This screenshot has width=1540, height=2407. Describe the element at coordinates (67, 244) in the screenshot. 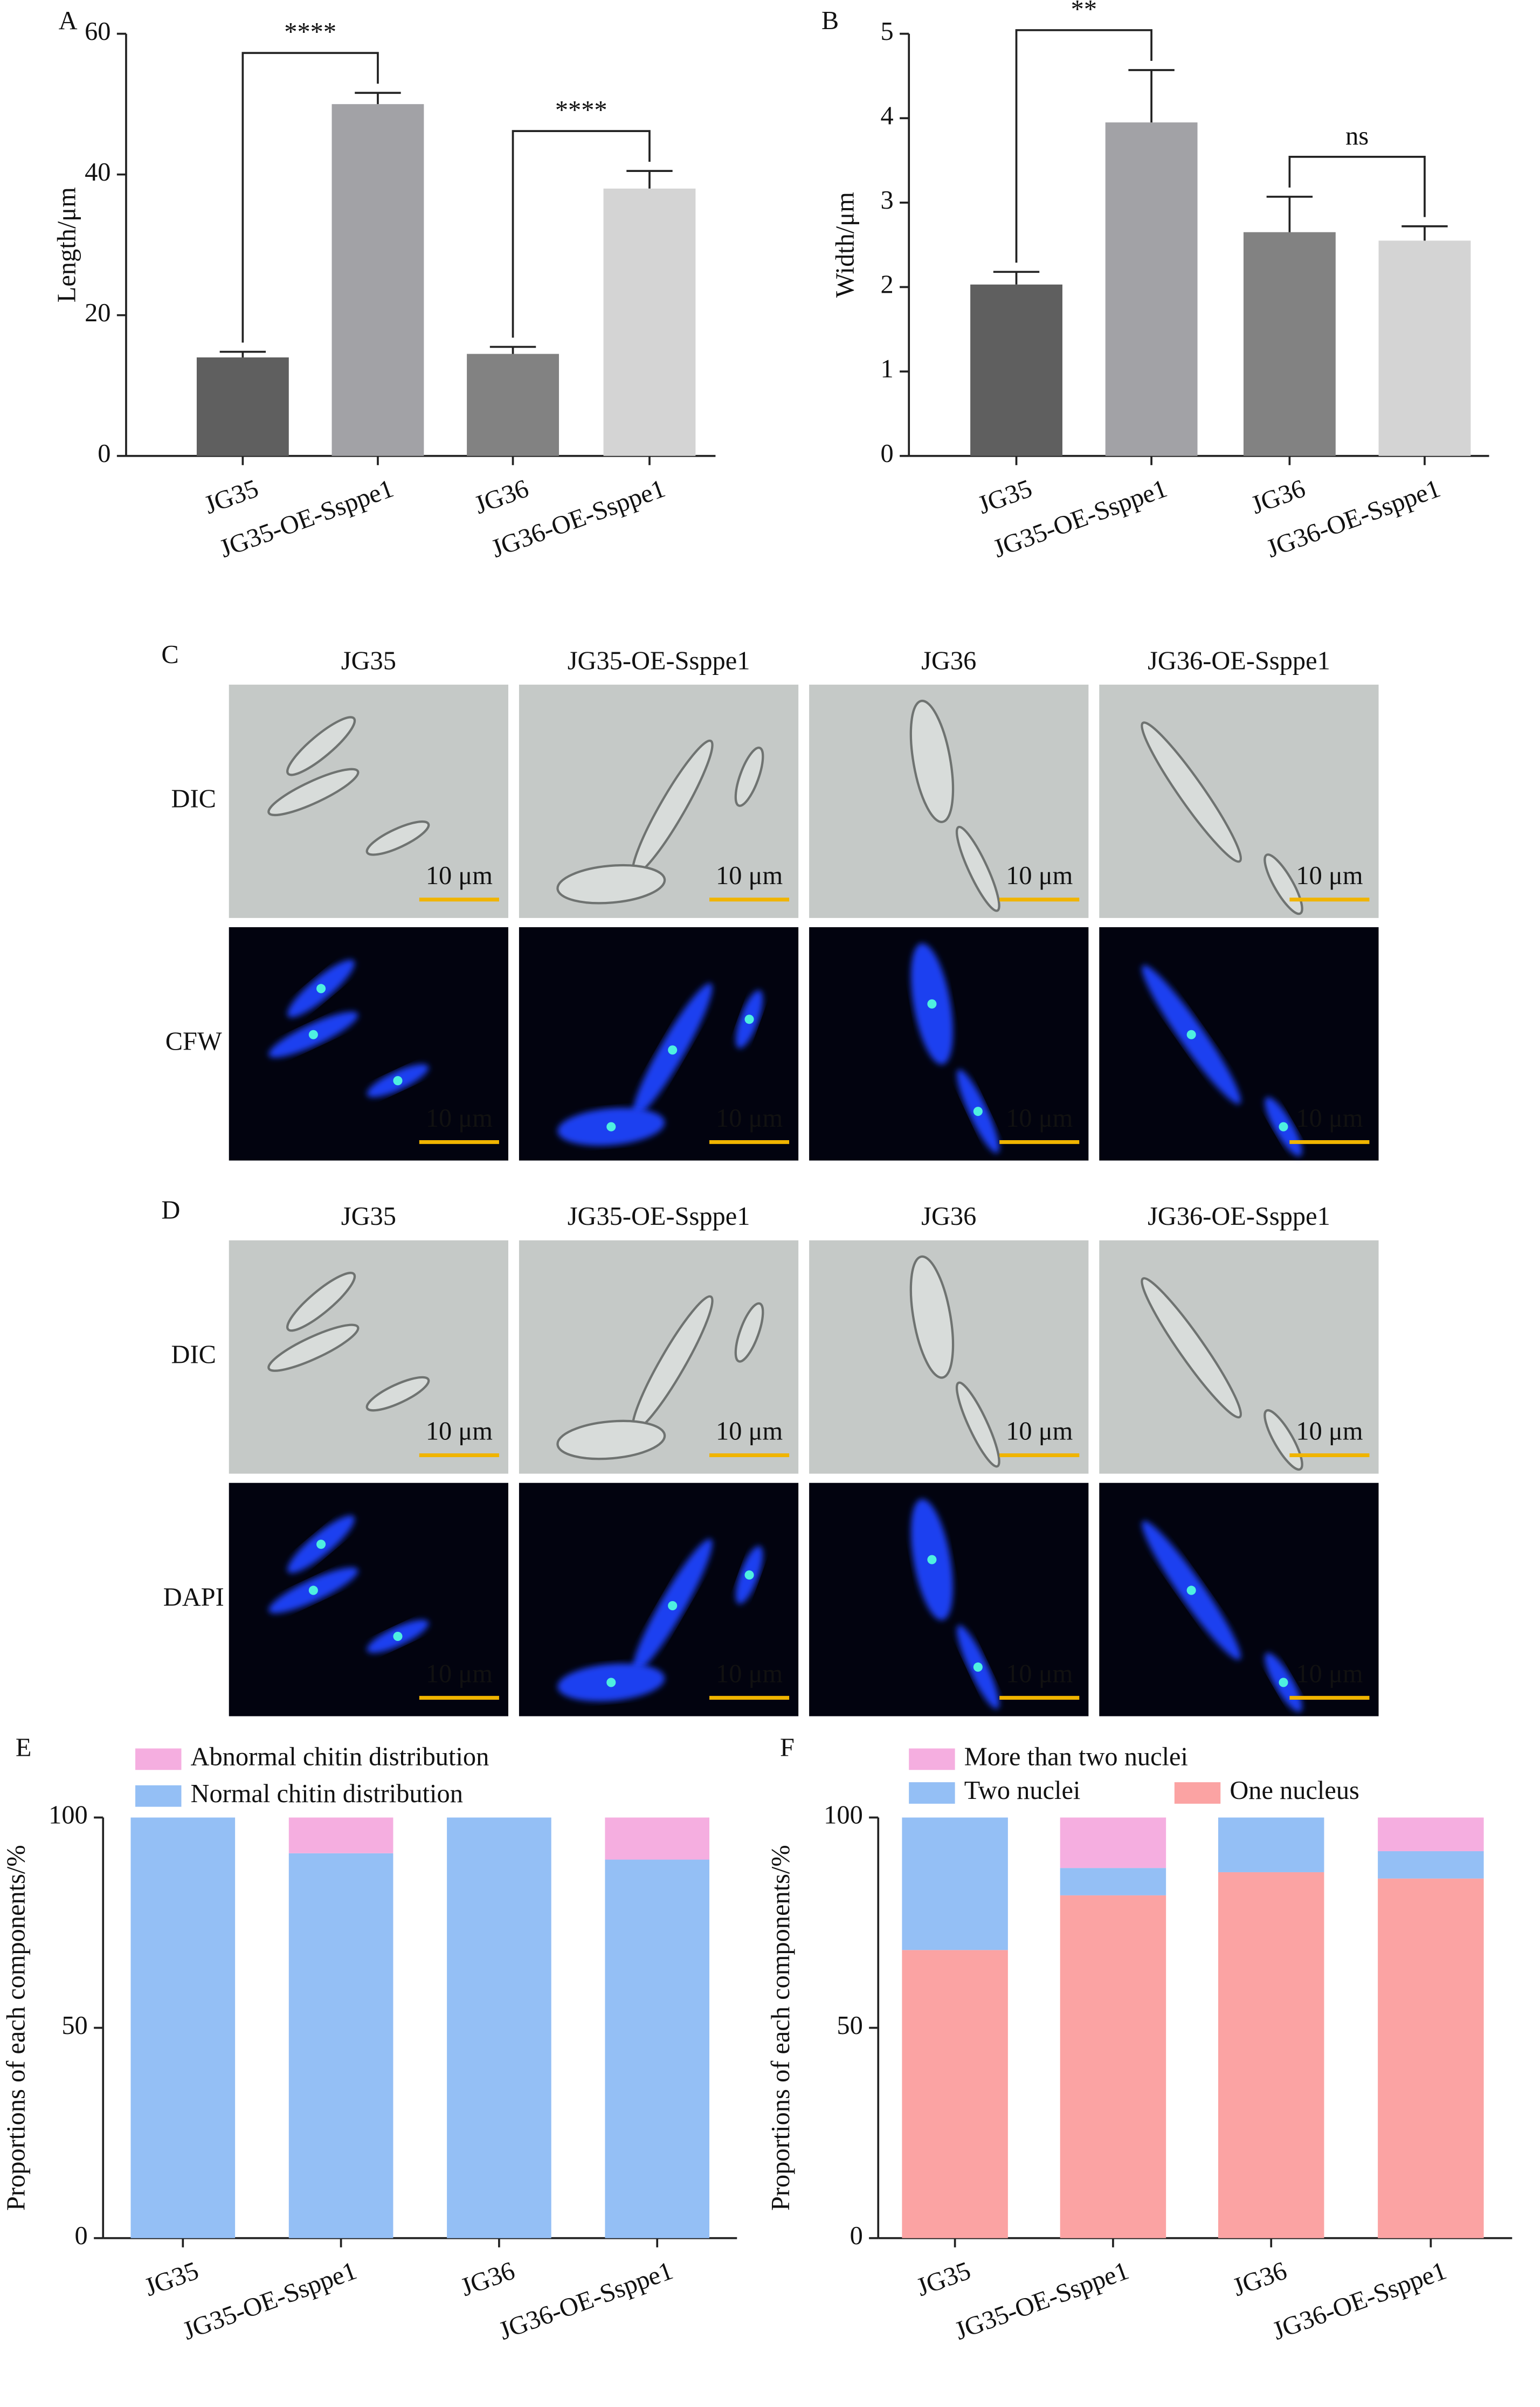

I see `y-axis-label: Length/μm` at that location.